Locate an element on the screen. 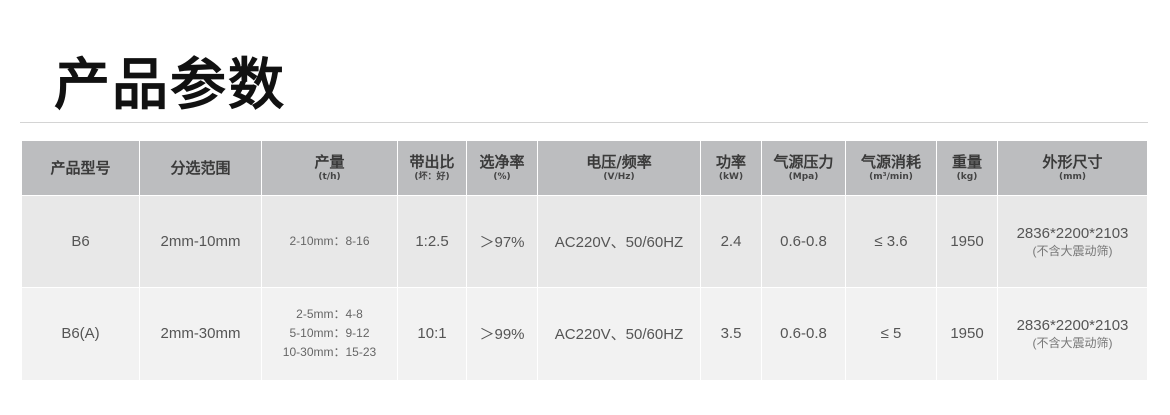  header-model: 产品型号 is located at coordinates (80, 168).